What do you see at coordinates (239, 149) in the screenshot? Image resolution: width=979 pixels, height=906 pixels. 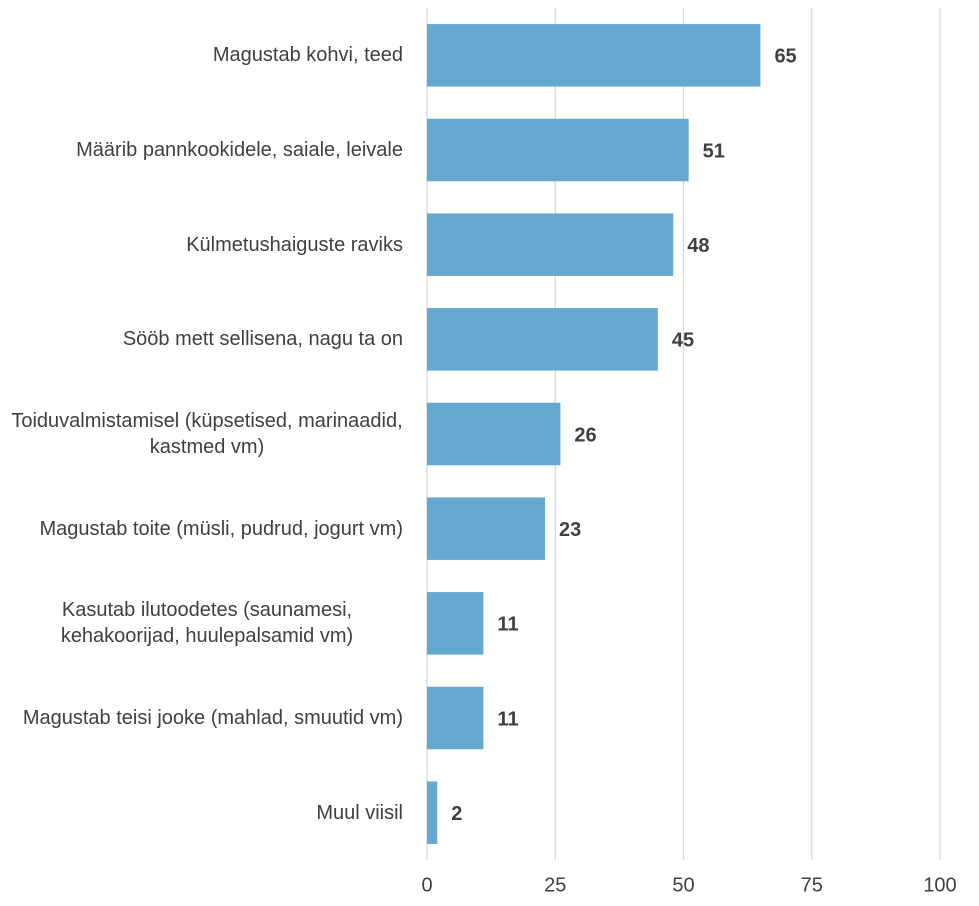 I see `y-tick-label: Määrib pannkookidele, saiale, leivale` at bounding box center [239, 149].